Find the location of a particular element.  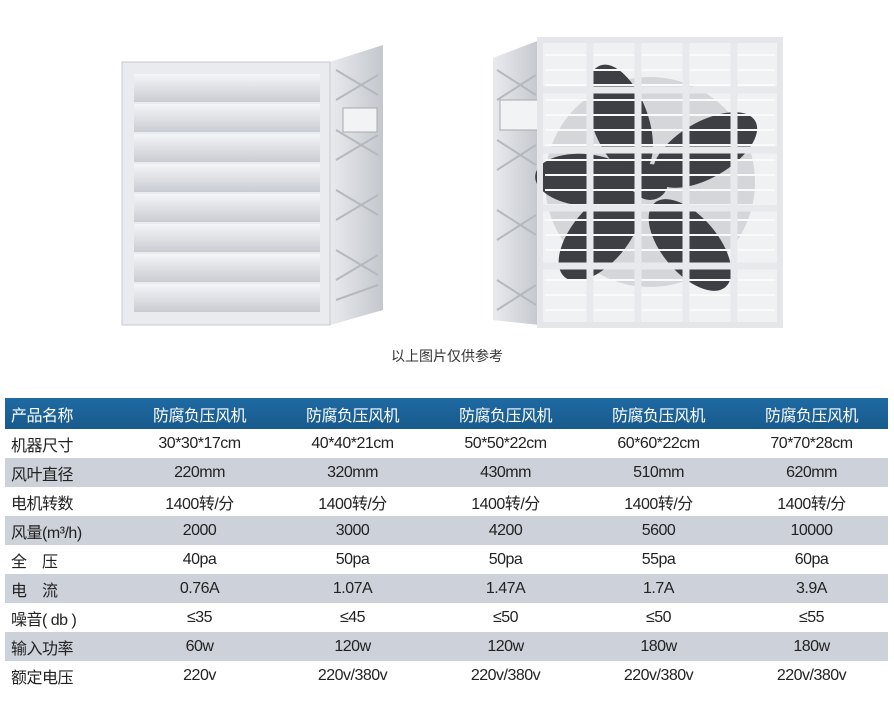

header-label: 产品名称 is located at coordinates (64, 413).